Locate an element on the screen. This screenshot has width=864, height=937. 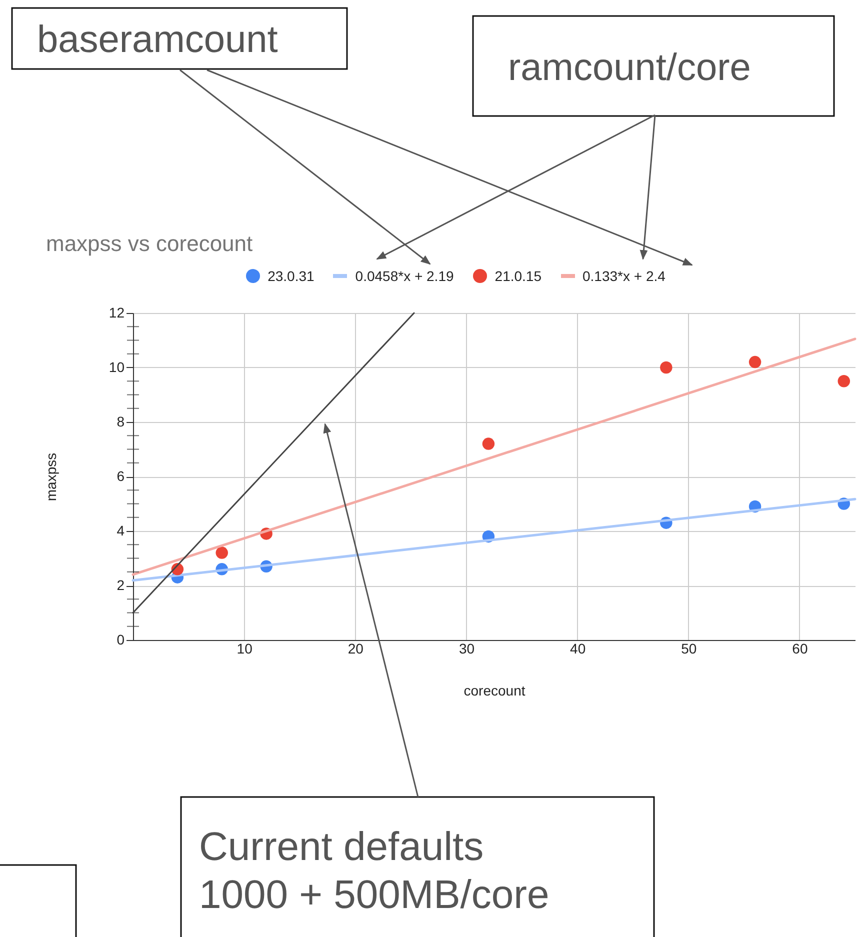
text: ramcount/core is located at coordinates (629, 68).